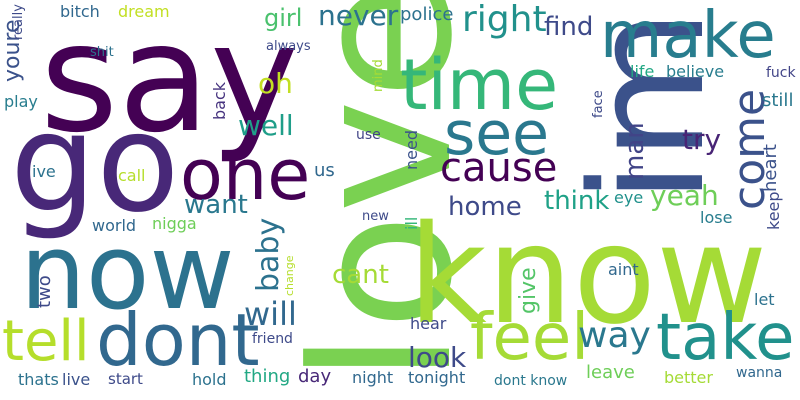 Image resolution: width=800 pixels, height=400 pixels. What do you see at coordinates (44, 171) in the screenshot?
I see `word-ive: ive` at bounding box center [44, 171].